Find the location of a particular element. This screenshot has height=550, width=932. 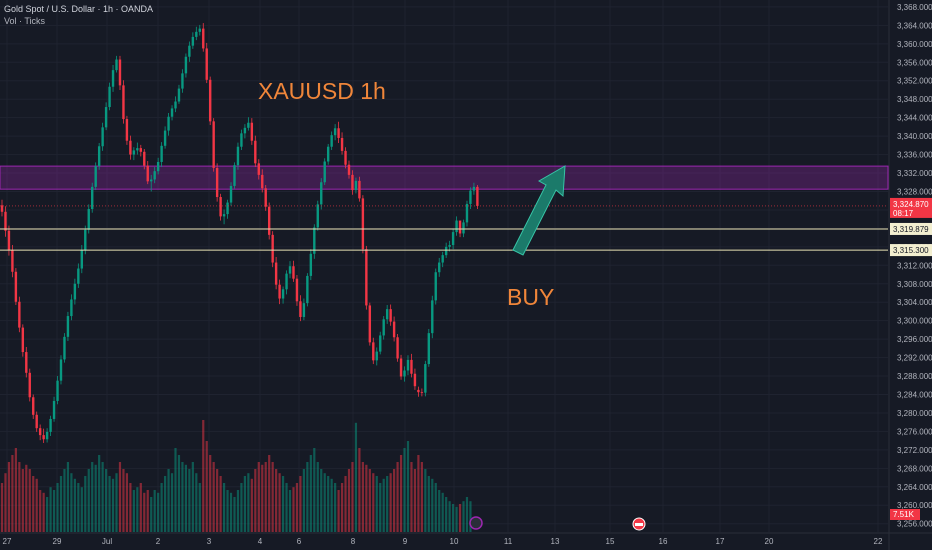

buy-arrow is located at coordinates (539, 210).